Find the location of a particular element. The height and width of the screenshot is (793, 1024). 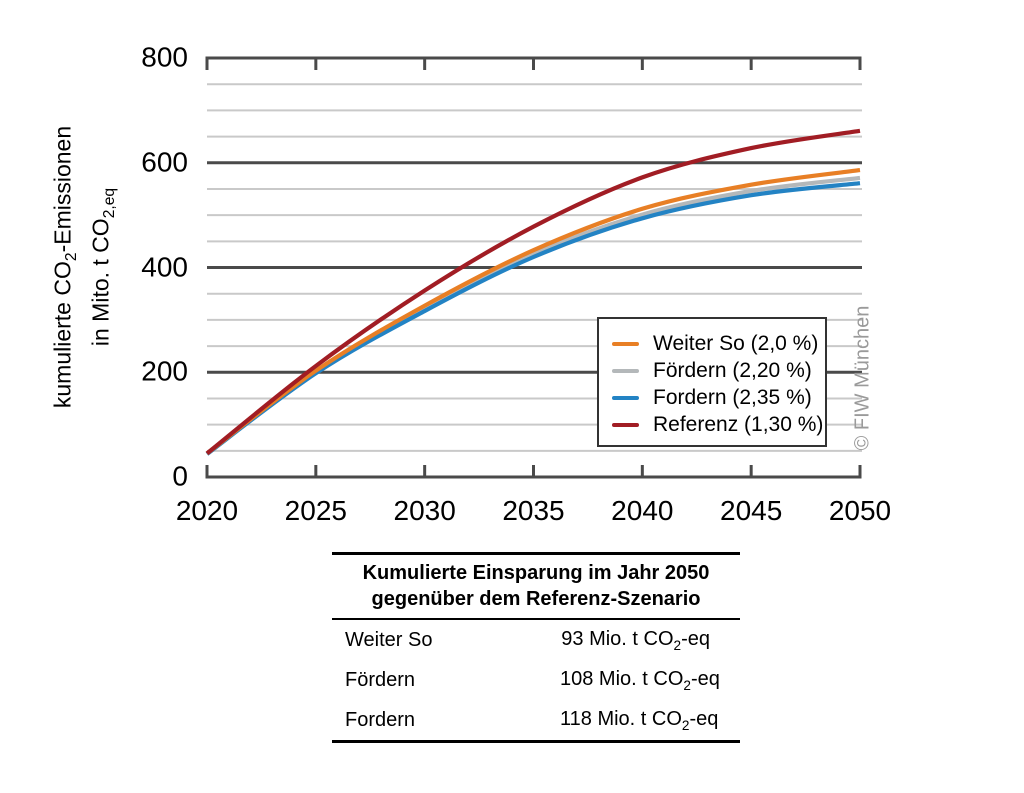

scenario-name-cell: Weiter So is located at coordinates (389, 639).